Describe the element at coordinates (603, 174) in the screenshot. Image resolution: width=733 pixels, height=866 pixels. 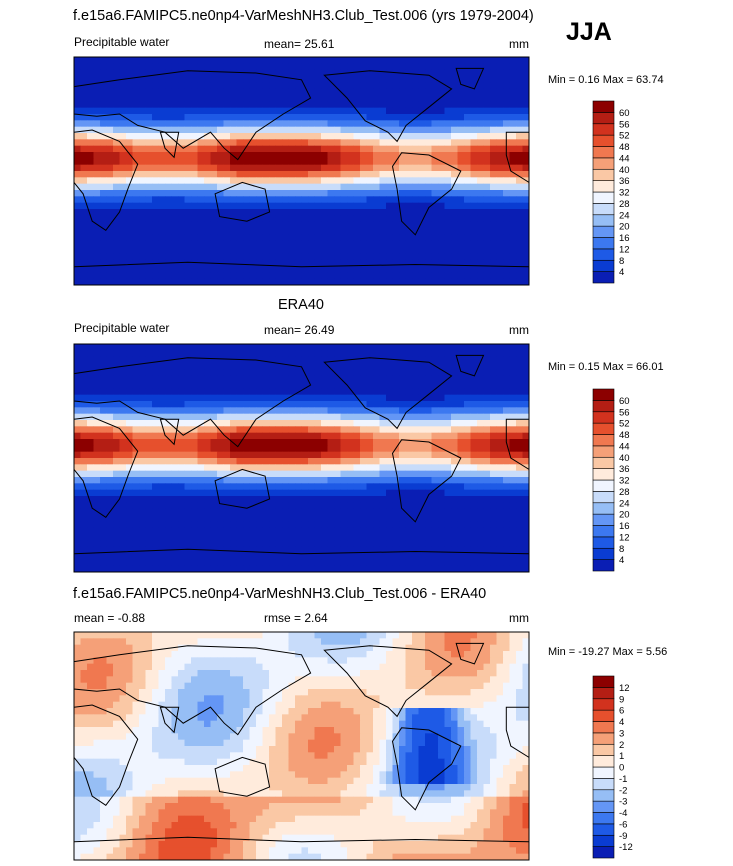
I see `colorbar-box` at that location.